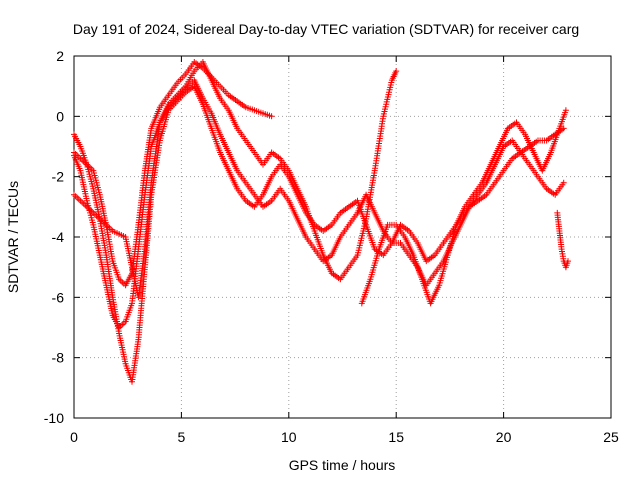 This screenshot has height=480, width=640. What do you see at coordinates (13, 237) in the screenshot?
I see `y-axis-label: SDTVAR / TECUs` at bounding box center [13, 237].